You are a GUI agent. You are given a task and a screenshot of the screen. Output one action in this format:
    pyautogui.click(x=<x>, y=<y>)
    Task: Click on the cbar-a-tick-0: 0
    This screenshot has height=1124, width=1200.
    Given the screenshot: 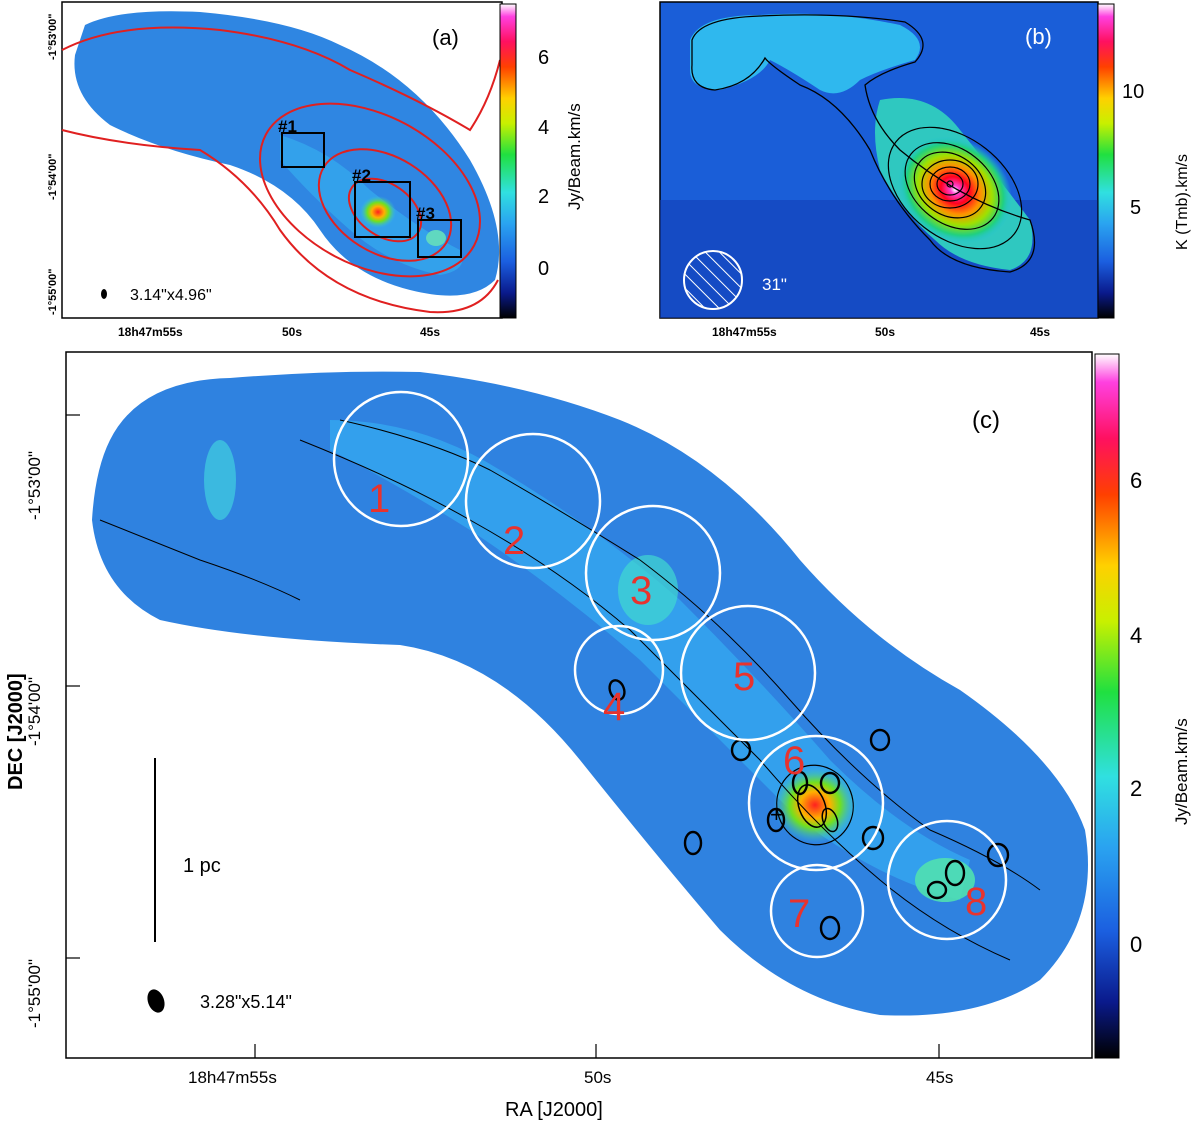 What is the action you would take?
    pyautogui.click(x=543, y=269)
    